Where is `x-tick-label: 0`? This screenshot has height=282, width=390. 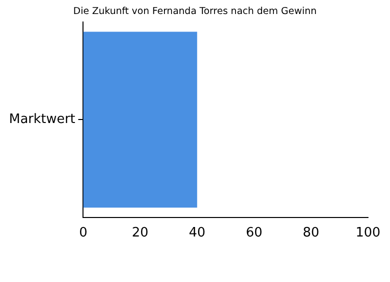
x-tick-label: 0 is located at coordinates (83, 233).